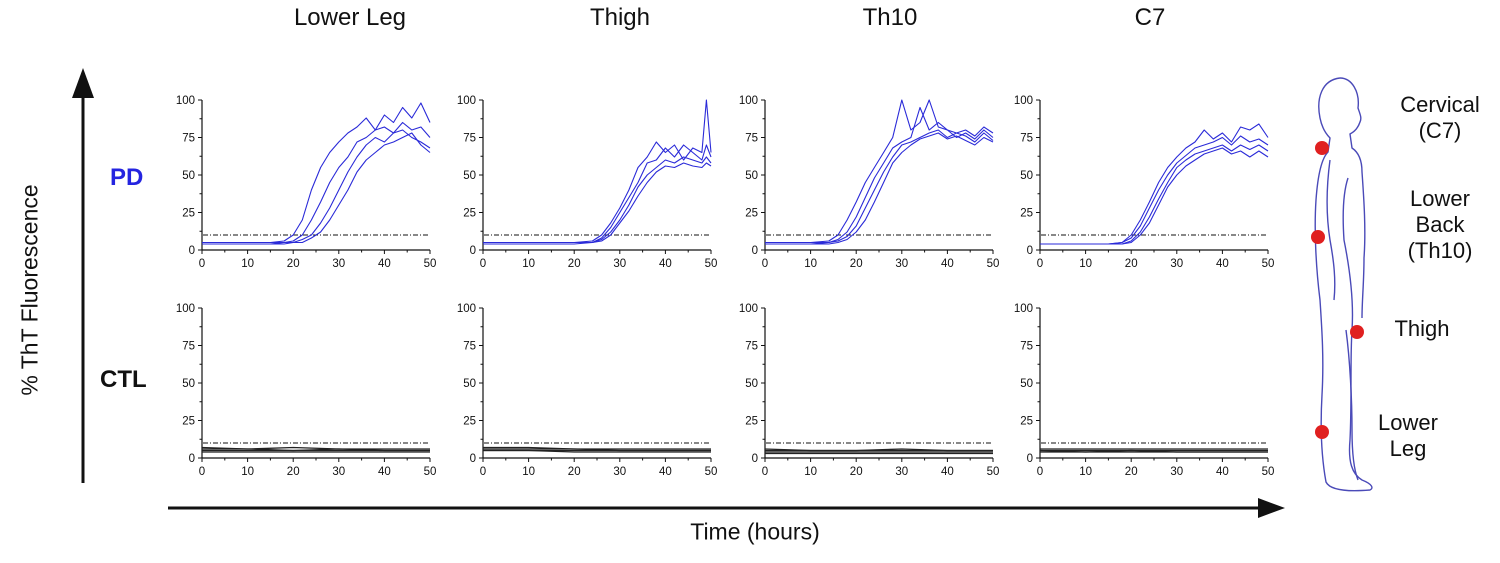  What do you see at coordinates (1026, 176) in the screenshot?
I see `panel-c7-pd-ytick-label: 50` at bounding box center [1026, 176].